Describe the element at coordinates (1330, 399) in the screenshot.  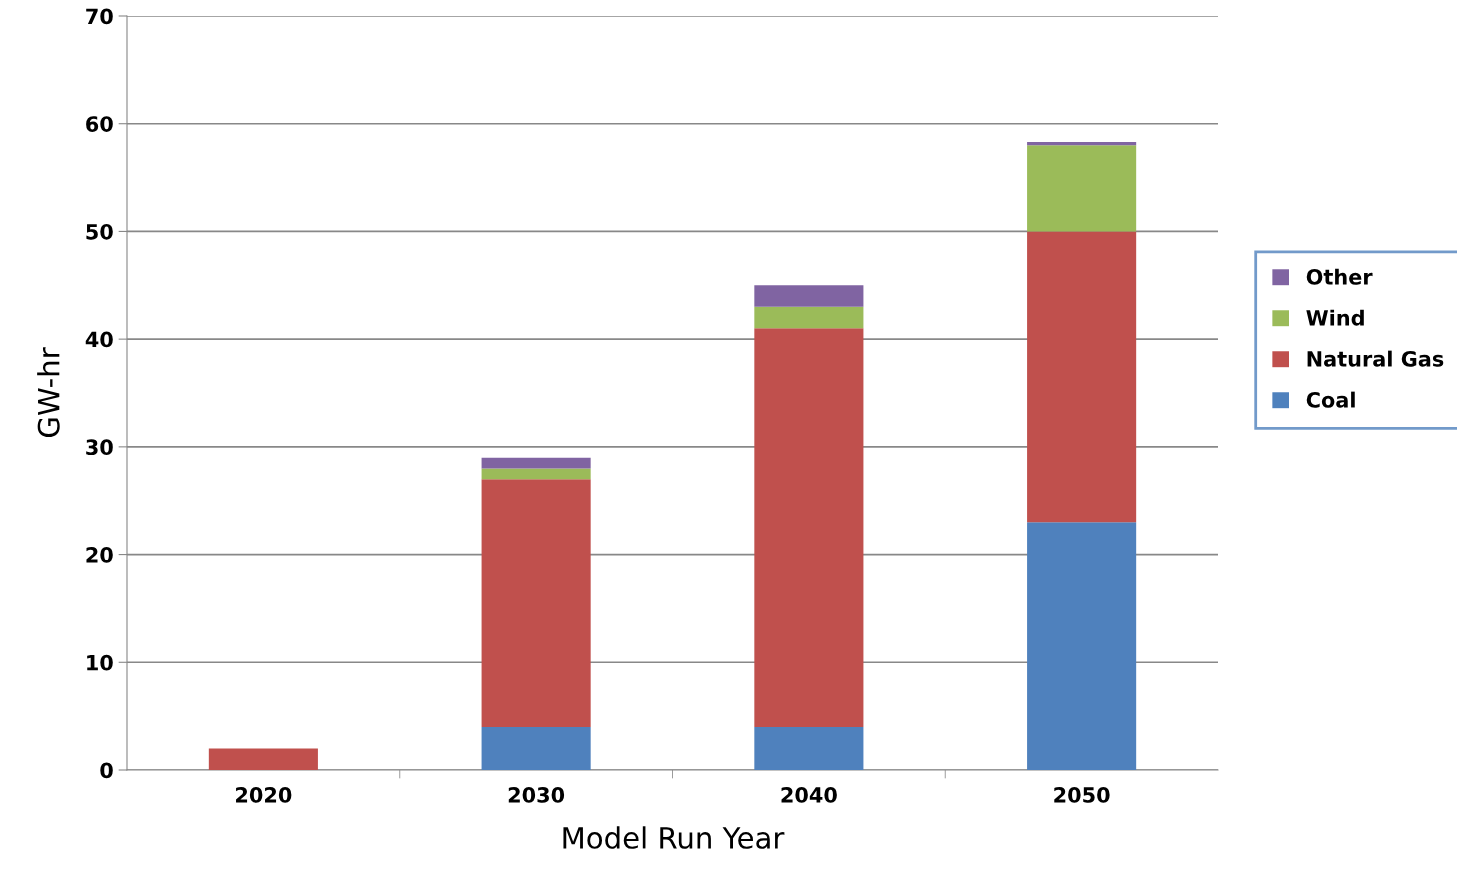
I see `legend-label: Coal` at that location.